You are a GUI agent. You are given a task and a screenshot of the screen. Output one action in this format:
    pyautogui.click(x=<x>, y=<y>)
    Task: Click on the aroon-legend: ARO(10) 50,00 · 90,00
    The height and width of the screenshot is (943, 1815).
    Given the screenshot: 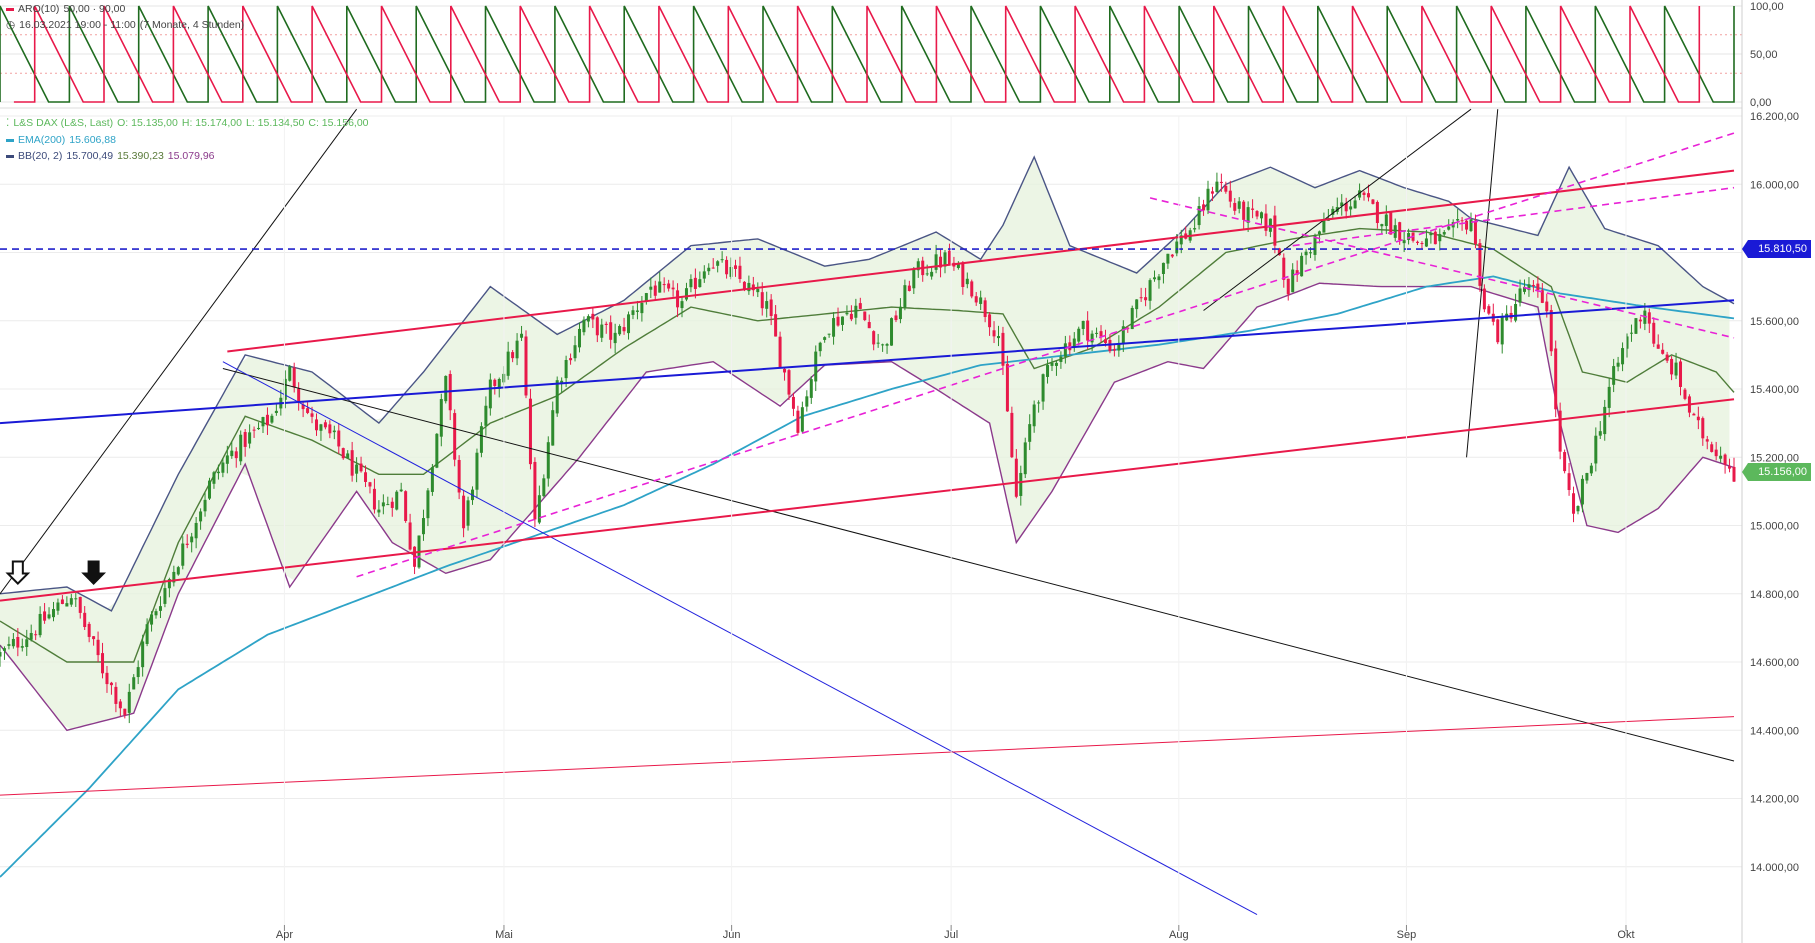 What is the action you would take?
    pyautogui.click(x=67, y=9)
    